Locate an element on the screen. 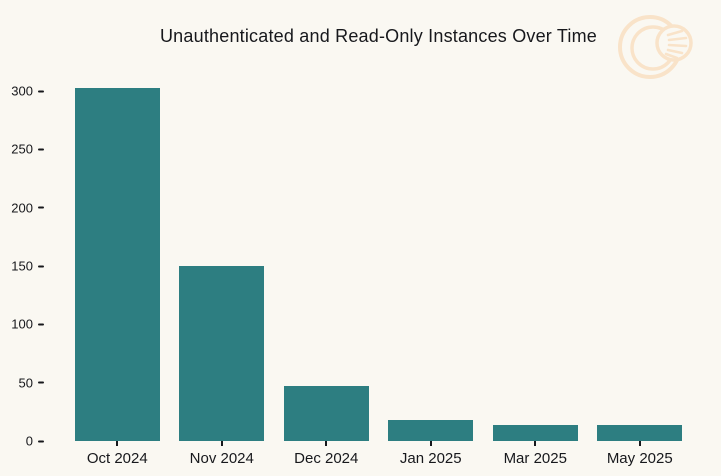  y-tick-label: 150 is located at coordinates (22, 266).